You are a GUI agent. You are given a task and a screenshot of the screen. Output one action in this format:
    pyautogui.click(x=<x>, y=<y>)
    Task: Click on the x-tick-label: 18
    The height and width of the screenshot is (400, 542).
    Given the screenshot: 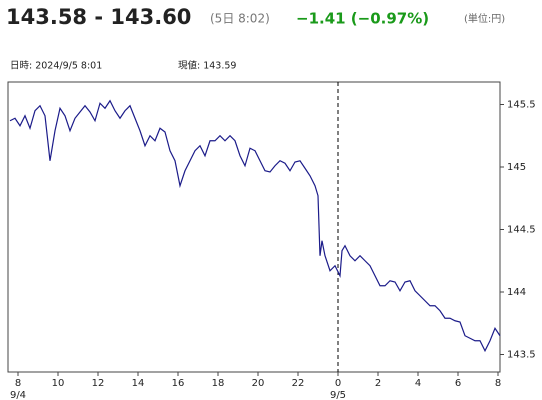 What is the action you would take?
    pyautogui.click(x=218, y=383)
    